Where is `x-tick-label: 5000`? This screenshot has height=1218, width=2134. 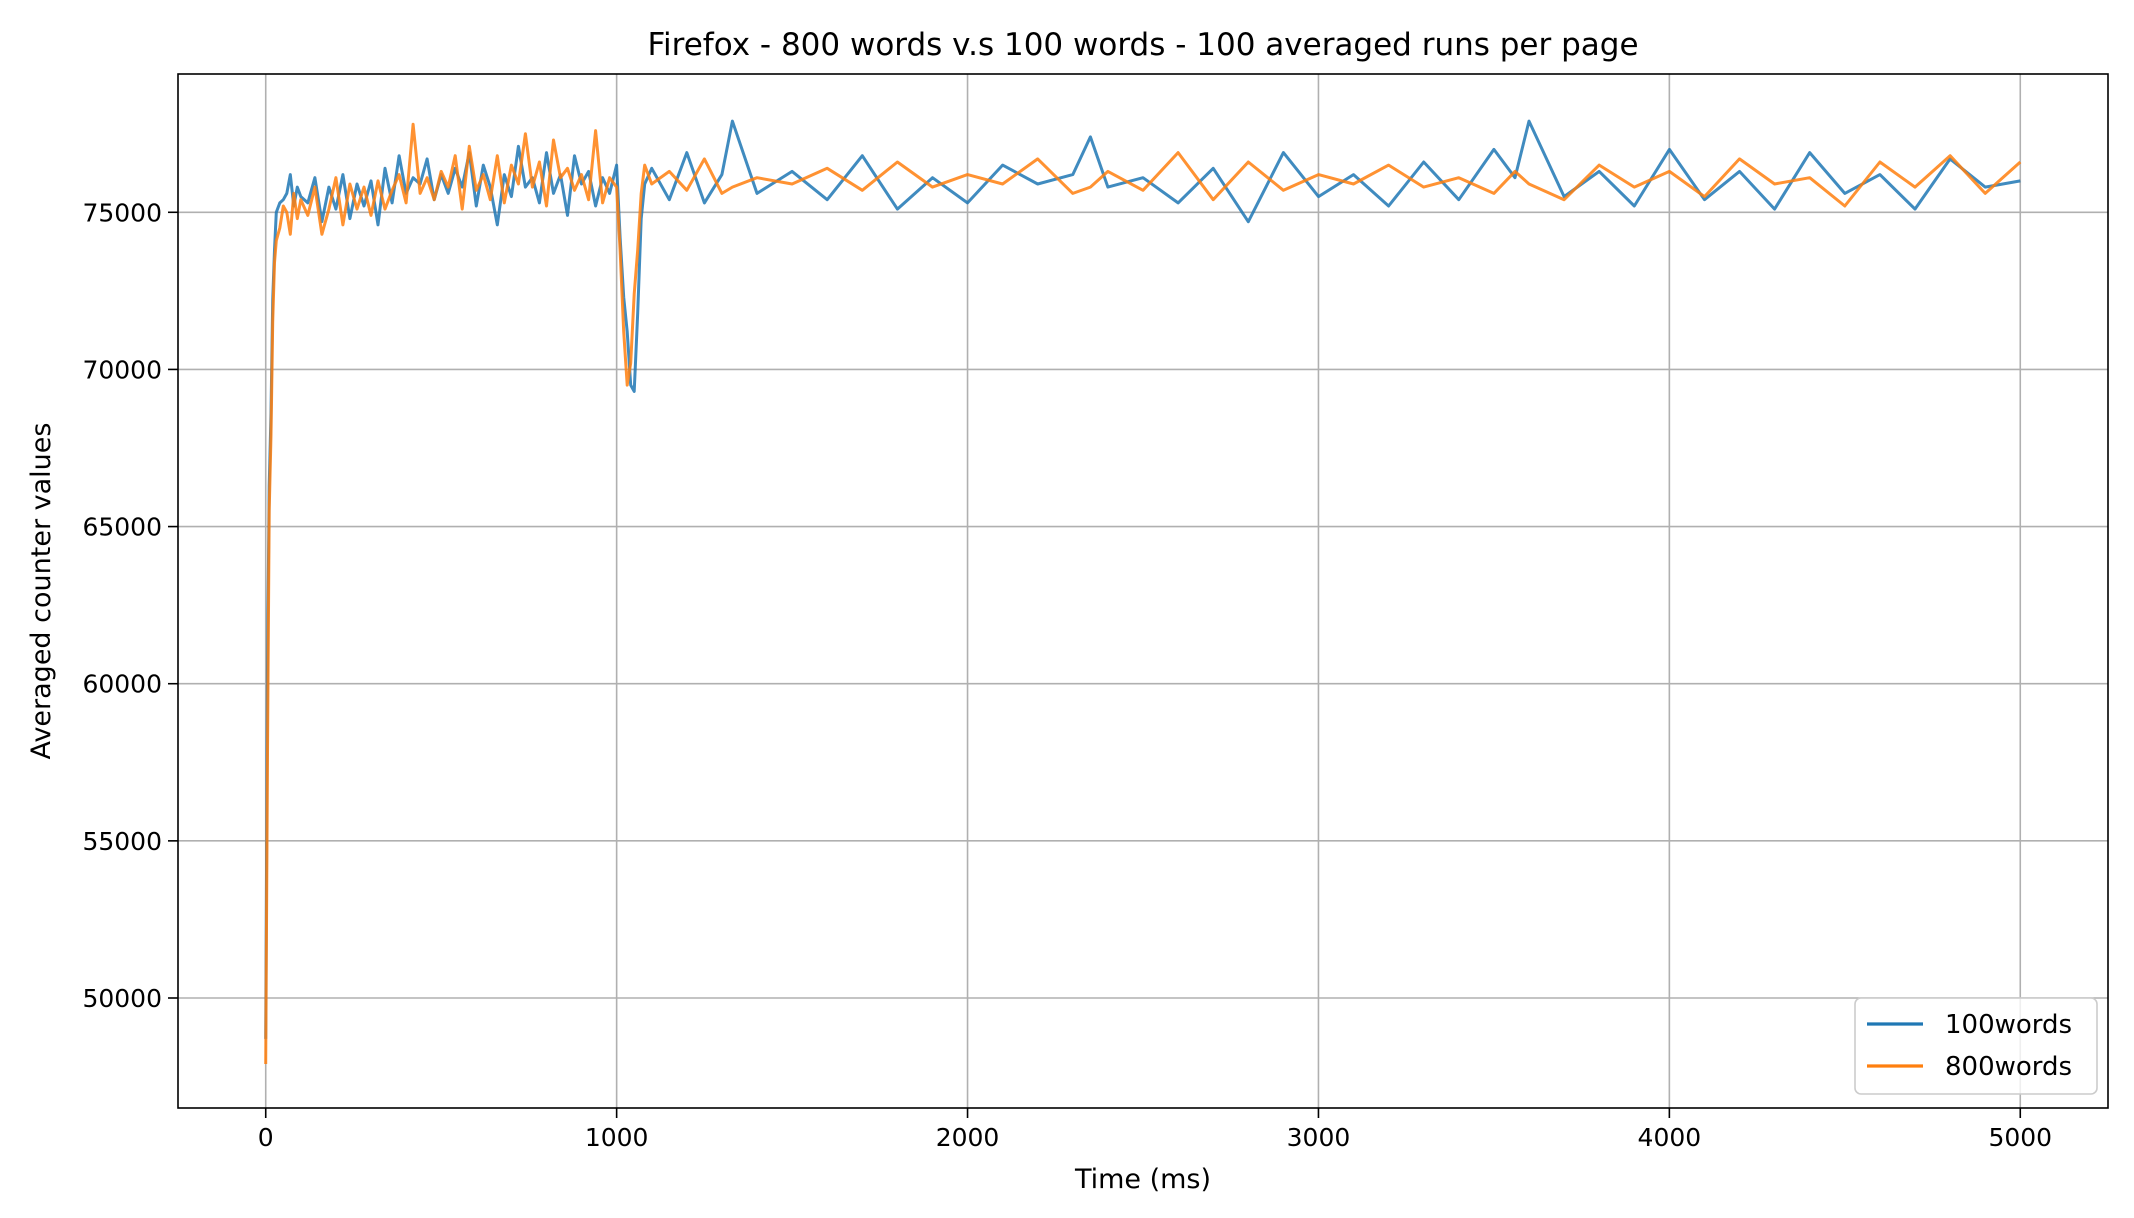
x-tick-label: 5000 is located at coordinates (2020, 1137).